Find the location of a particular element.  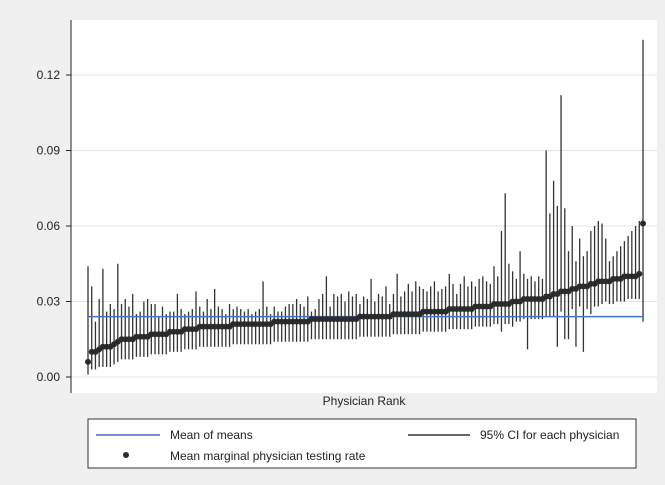

y-tick-label: 0.00 is located at coordinates (49, 377).